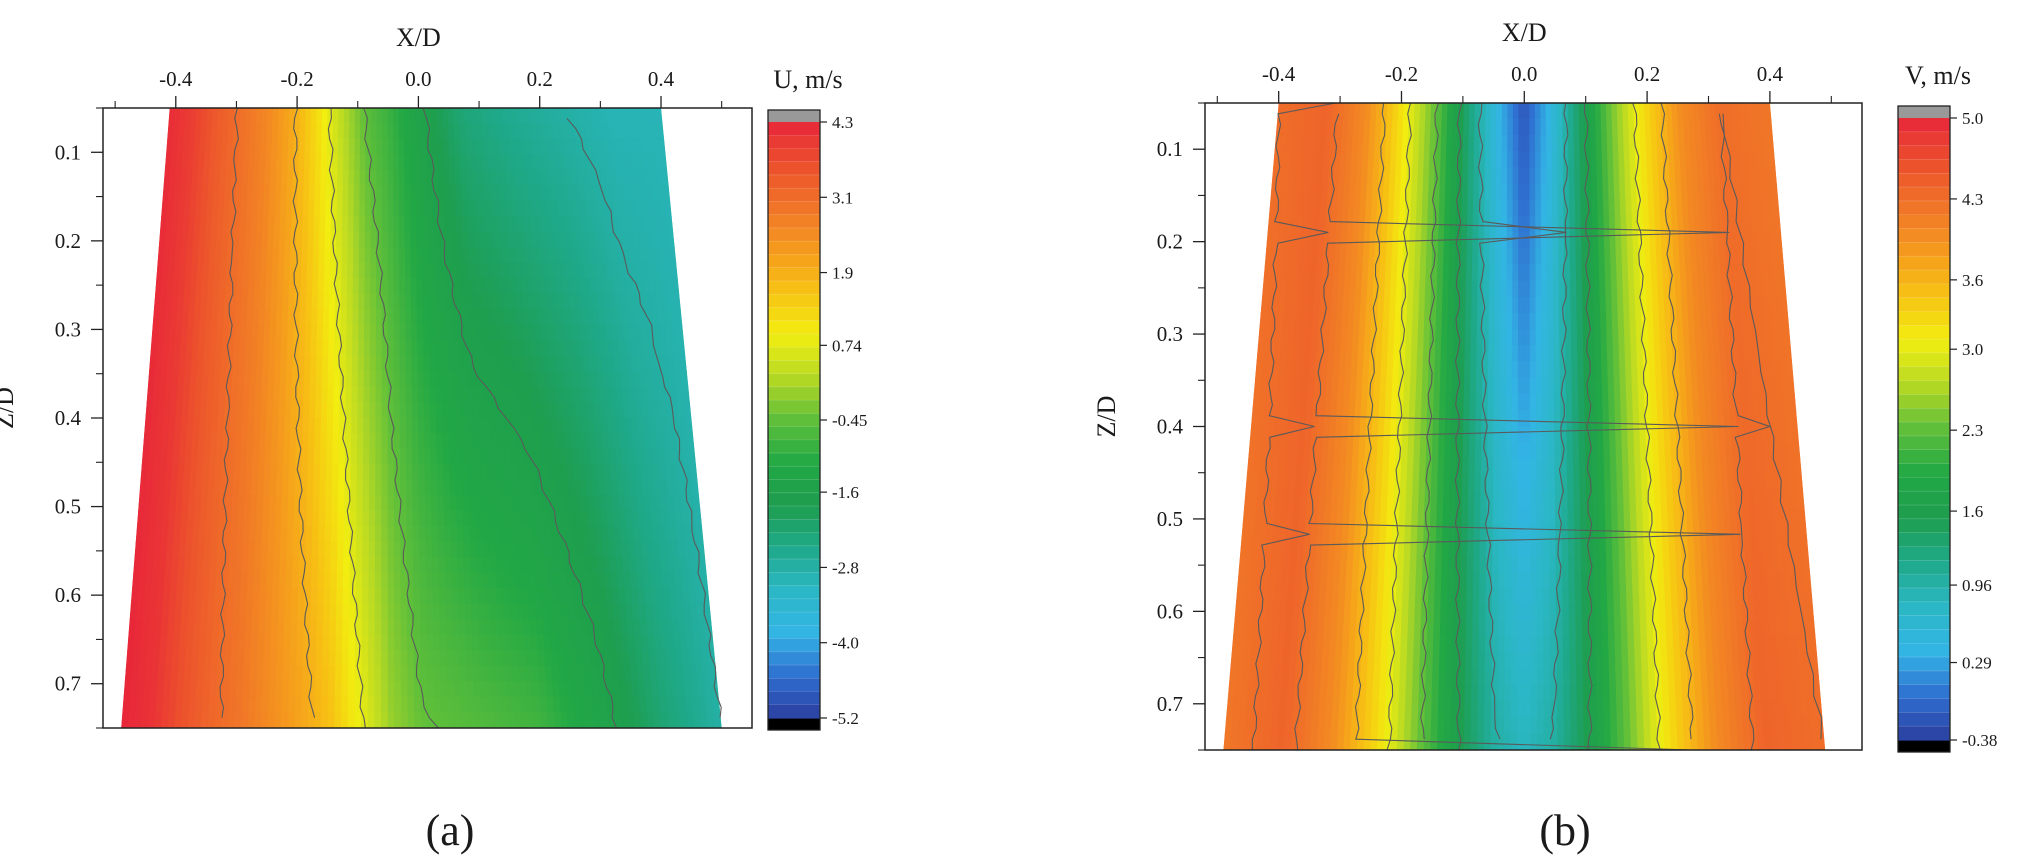  I want to click on colorbar-tick-label: 0.74, so click(847, 345).